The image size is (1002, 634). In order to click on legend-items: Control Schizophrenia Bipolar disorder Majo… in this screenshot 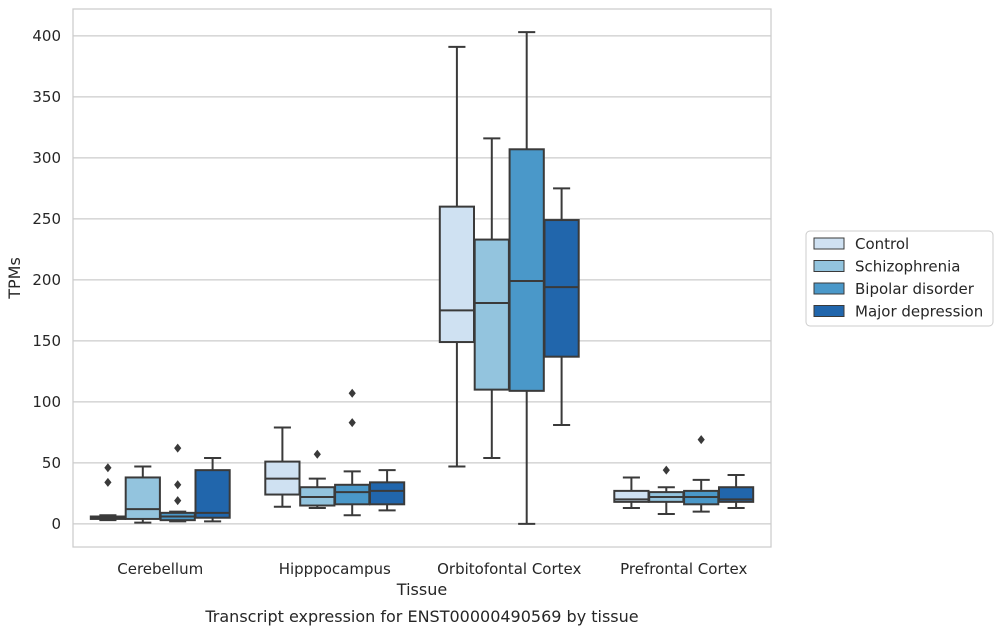, I will do `click(898, 278)`.